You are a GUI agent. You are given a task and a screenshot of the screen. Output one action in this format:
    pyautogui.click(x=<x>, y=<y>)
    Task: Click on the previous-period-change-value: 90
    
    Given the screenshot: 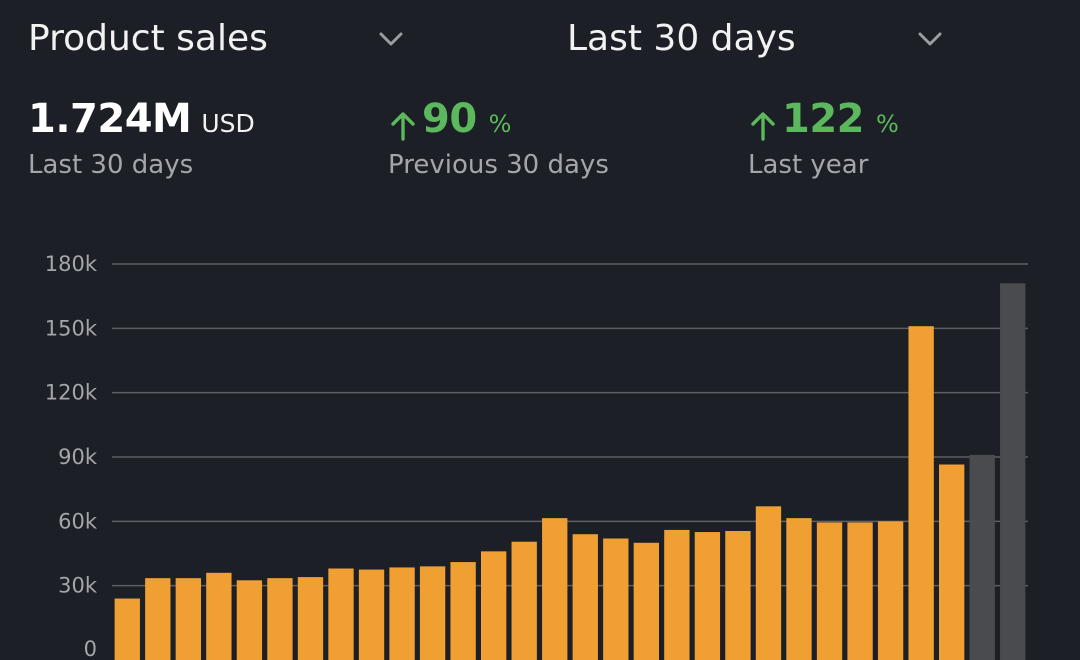 What is the action you would take?
    pyautogui.click(x=449, y=119)
    